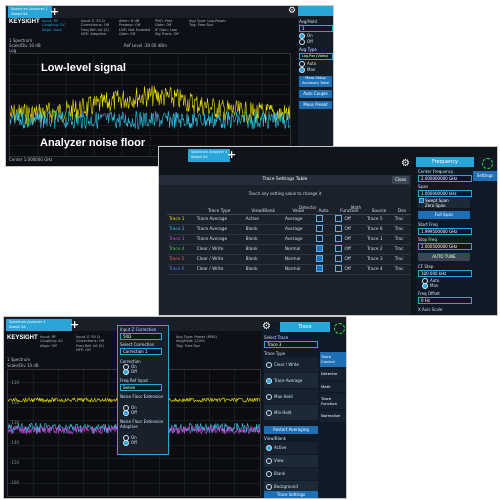 Image resolution: width=500 pixels, height=500 pixels. Describe the element at coordinates (445, 231) in the screenshot. I see `start-freq-value: 1.999500000 GHz` at that location.